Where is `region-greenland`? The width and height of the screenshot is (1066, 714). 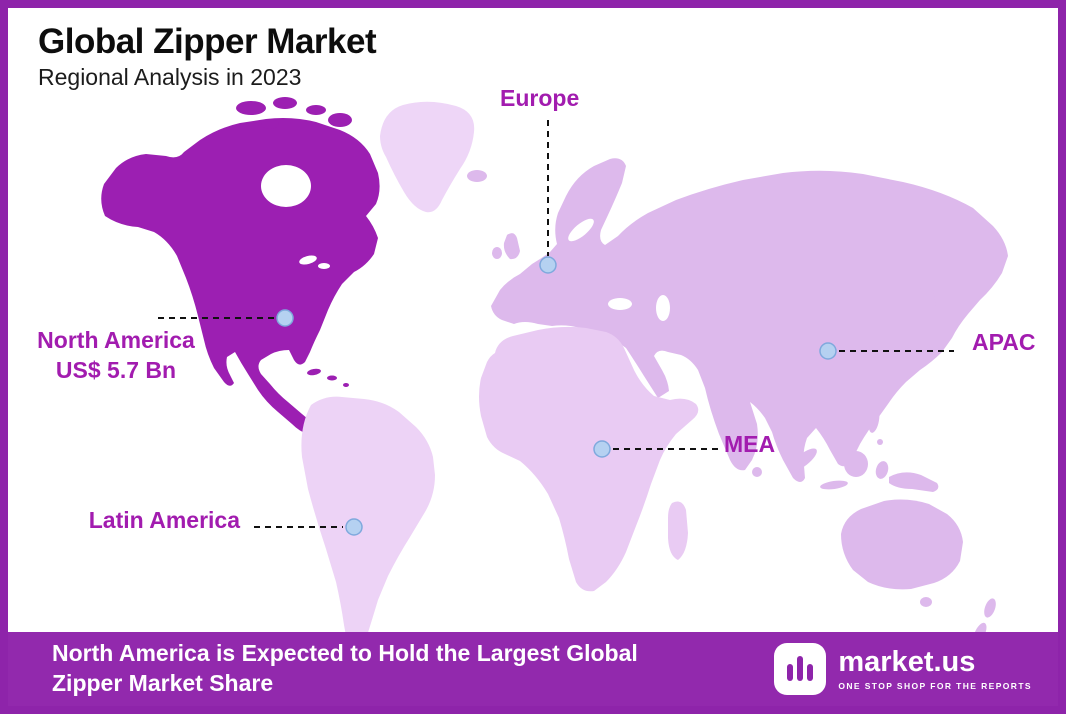 region-greenland is located at coordinates (427, 157).